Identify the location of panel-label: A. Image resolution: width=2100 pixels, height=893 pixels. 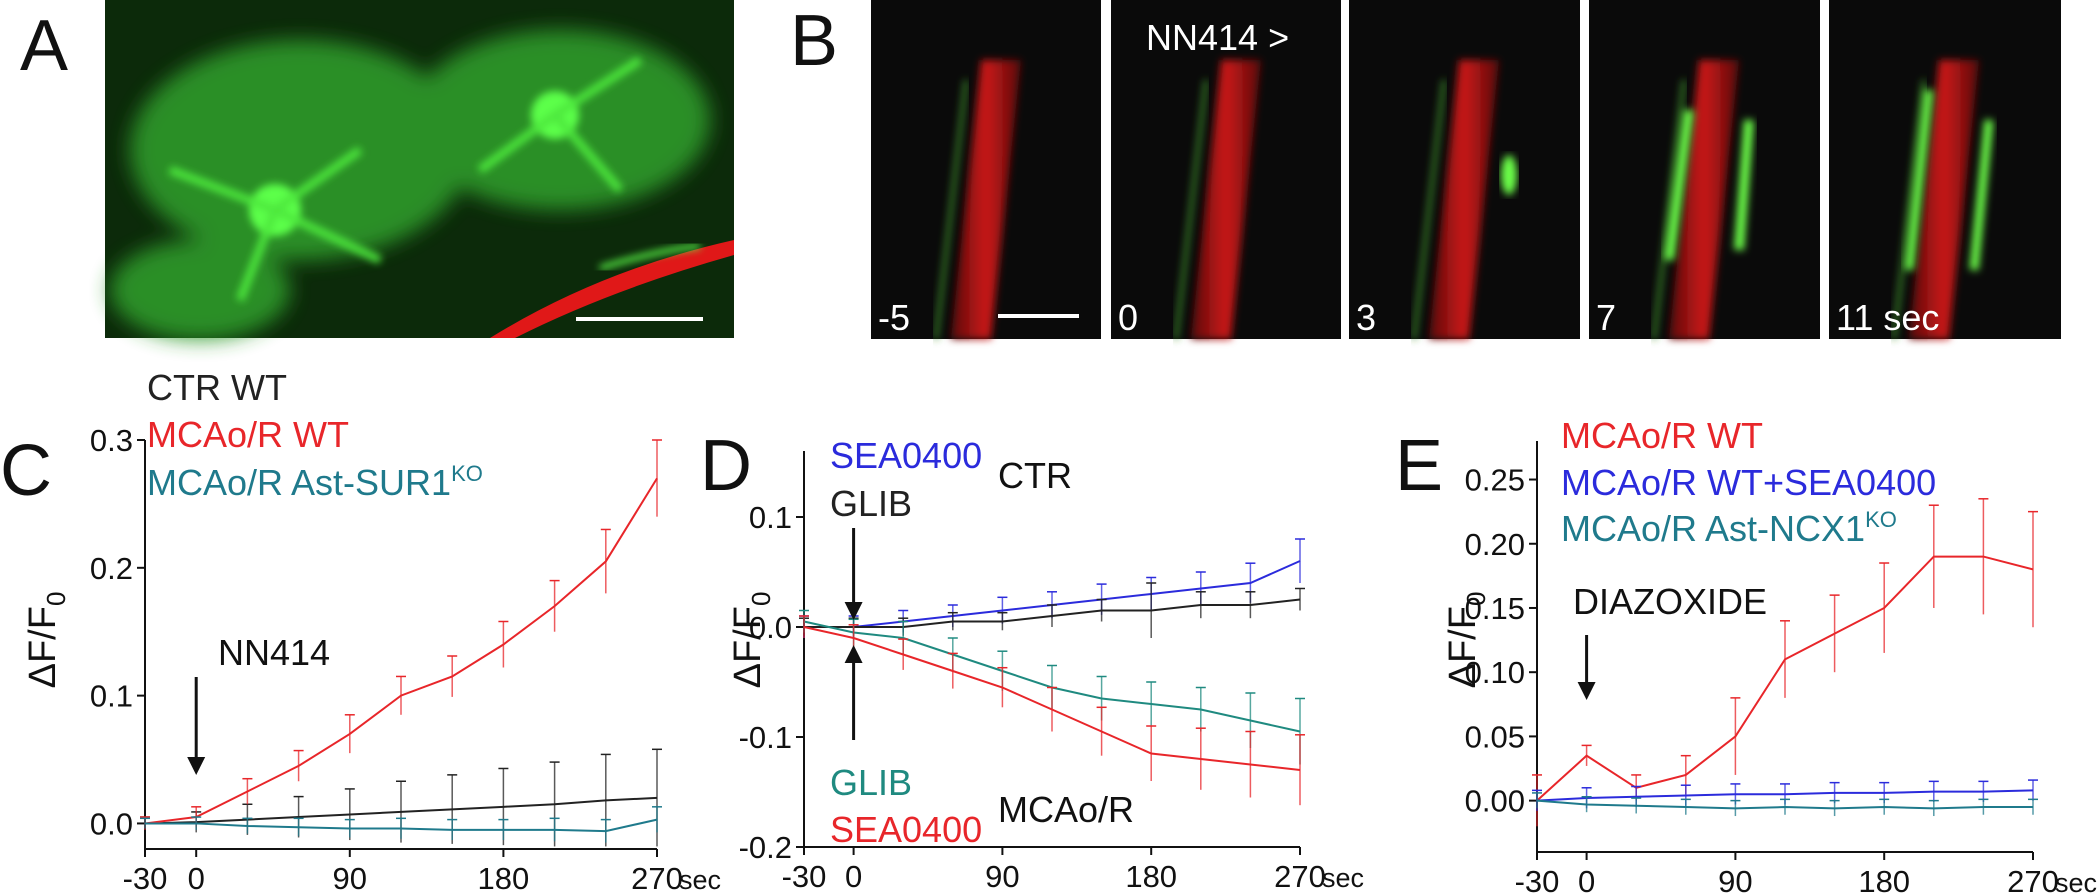
(44, 46).